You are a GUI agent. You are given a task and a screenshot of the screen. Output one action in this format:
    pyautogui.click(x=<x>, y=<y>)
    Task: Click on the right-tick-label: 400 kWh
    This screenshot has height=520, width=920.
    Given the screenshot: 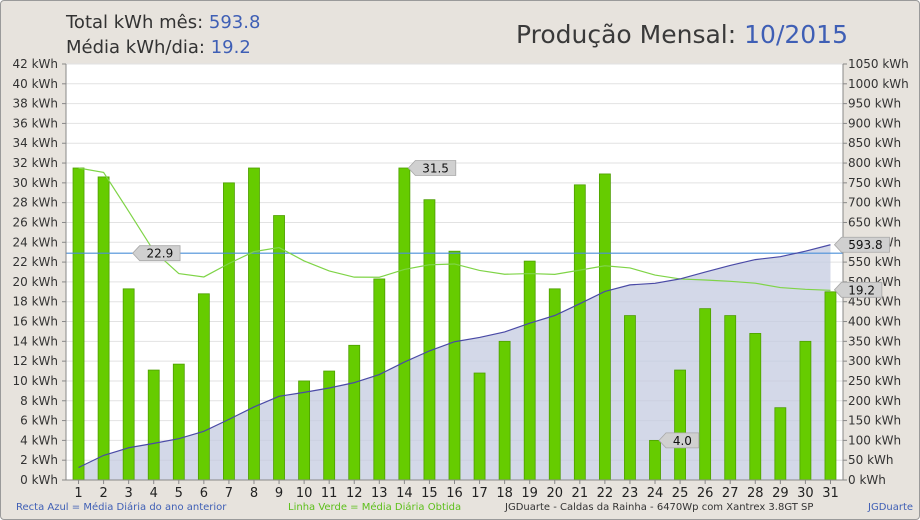 What is the action you would take?
    pyautogui.click(x=874, y=322)
    